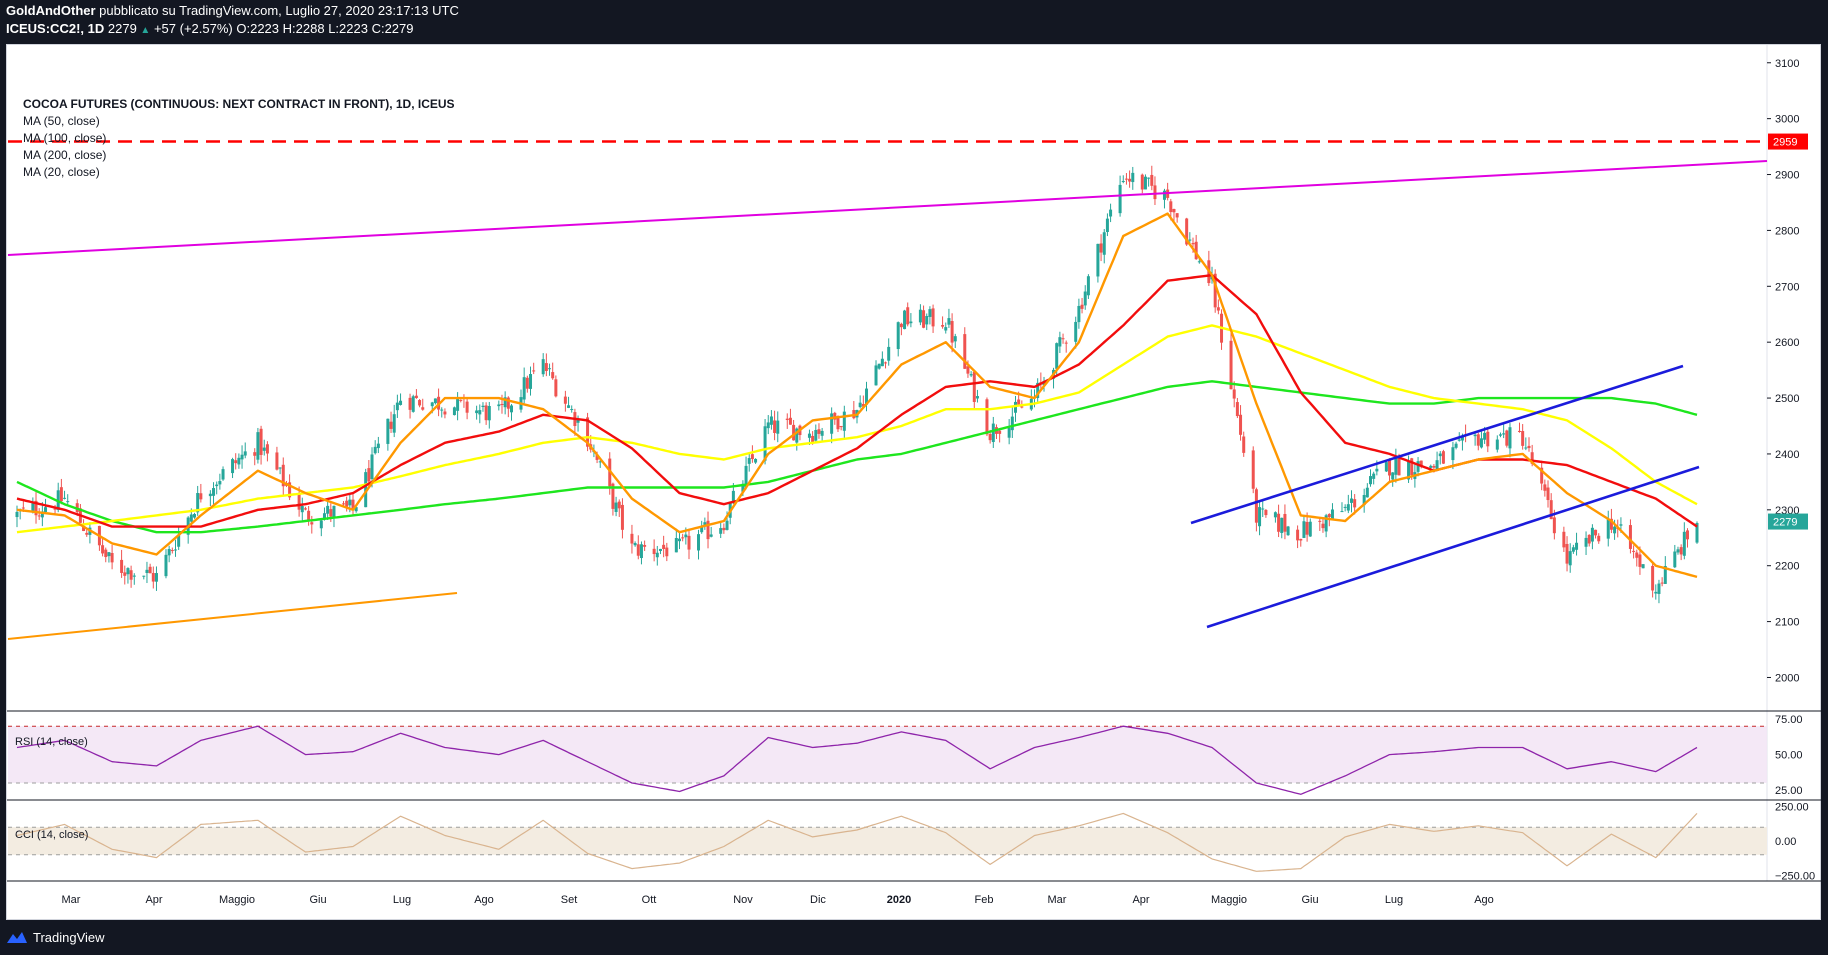 Image resolution: width=1828 pixels, height=955 pixels. What do you see at coordinates (1787, 399) in the screenshot?
I see `price-tick-label: 2500` at bounding box center [1787, 399].